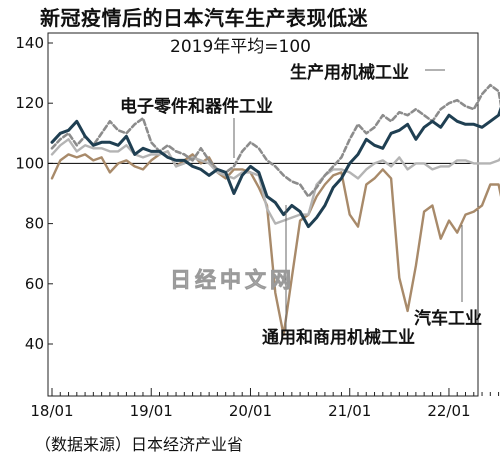 This screenshot has width=500, height=462. Describe the element at coordinates (29, 103) in the screenshot. I see `y-tick-label: 120` at that location.